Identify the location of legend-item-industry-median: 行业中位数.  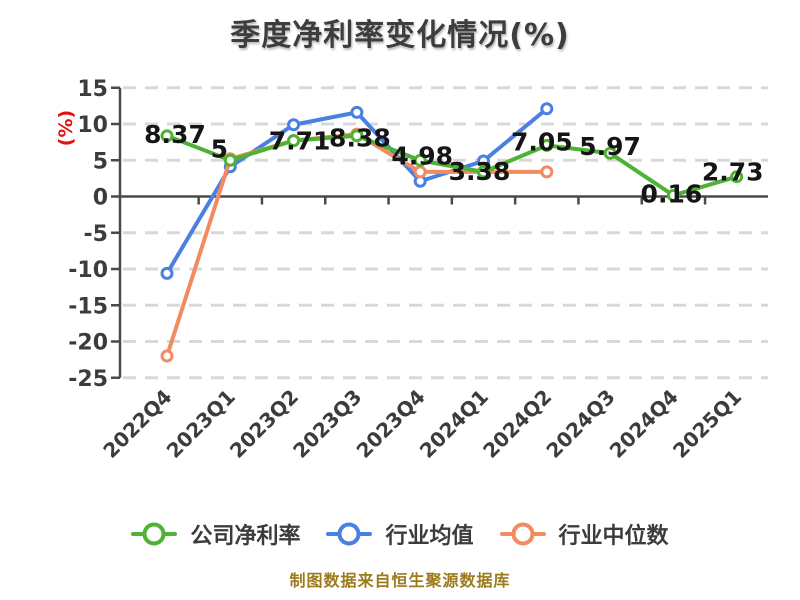
(584, 534).